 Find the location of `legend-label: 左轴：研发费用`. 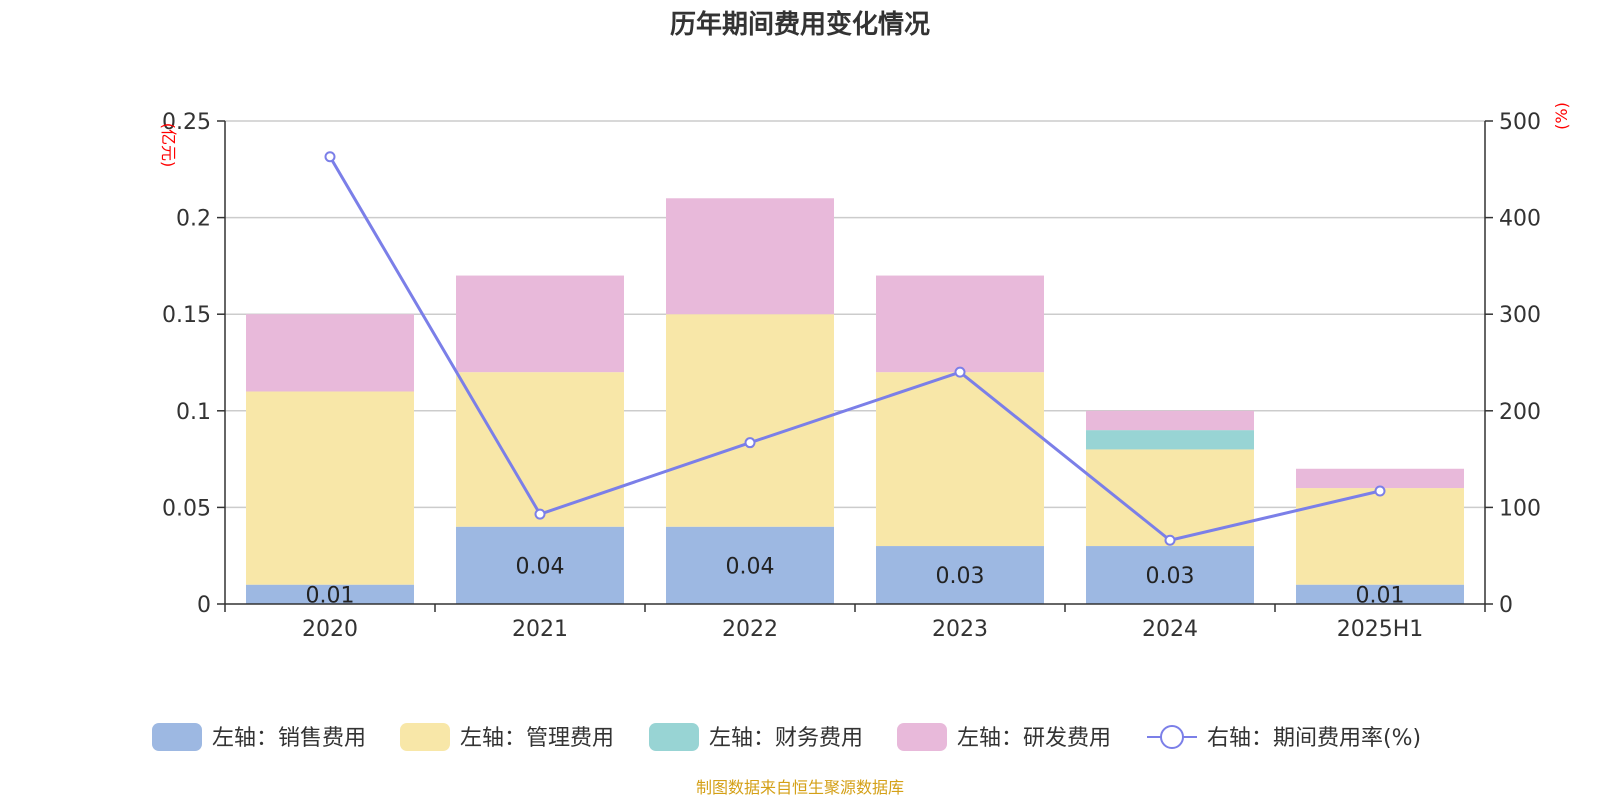

legend-label: 左轴：研发费用 is located at coordinates (1034, 738).